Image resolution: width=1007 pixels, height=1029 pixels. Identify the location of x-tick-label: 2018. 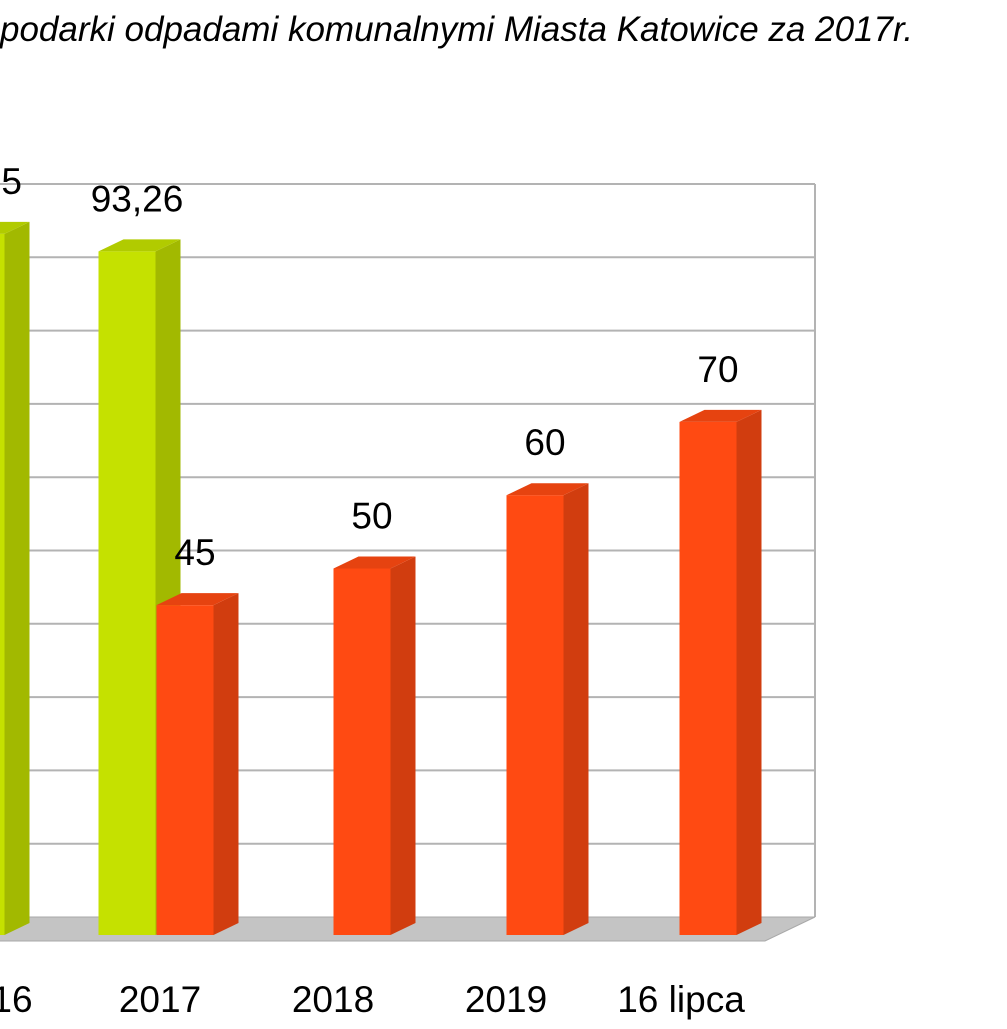
(333, 999).